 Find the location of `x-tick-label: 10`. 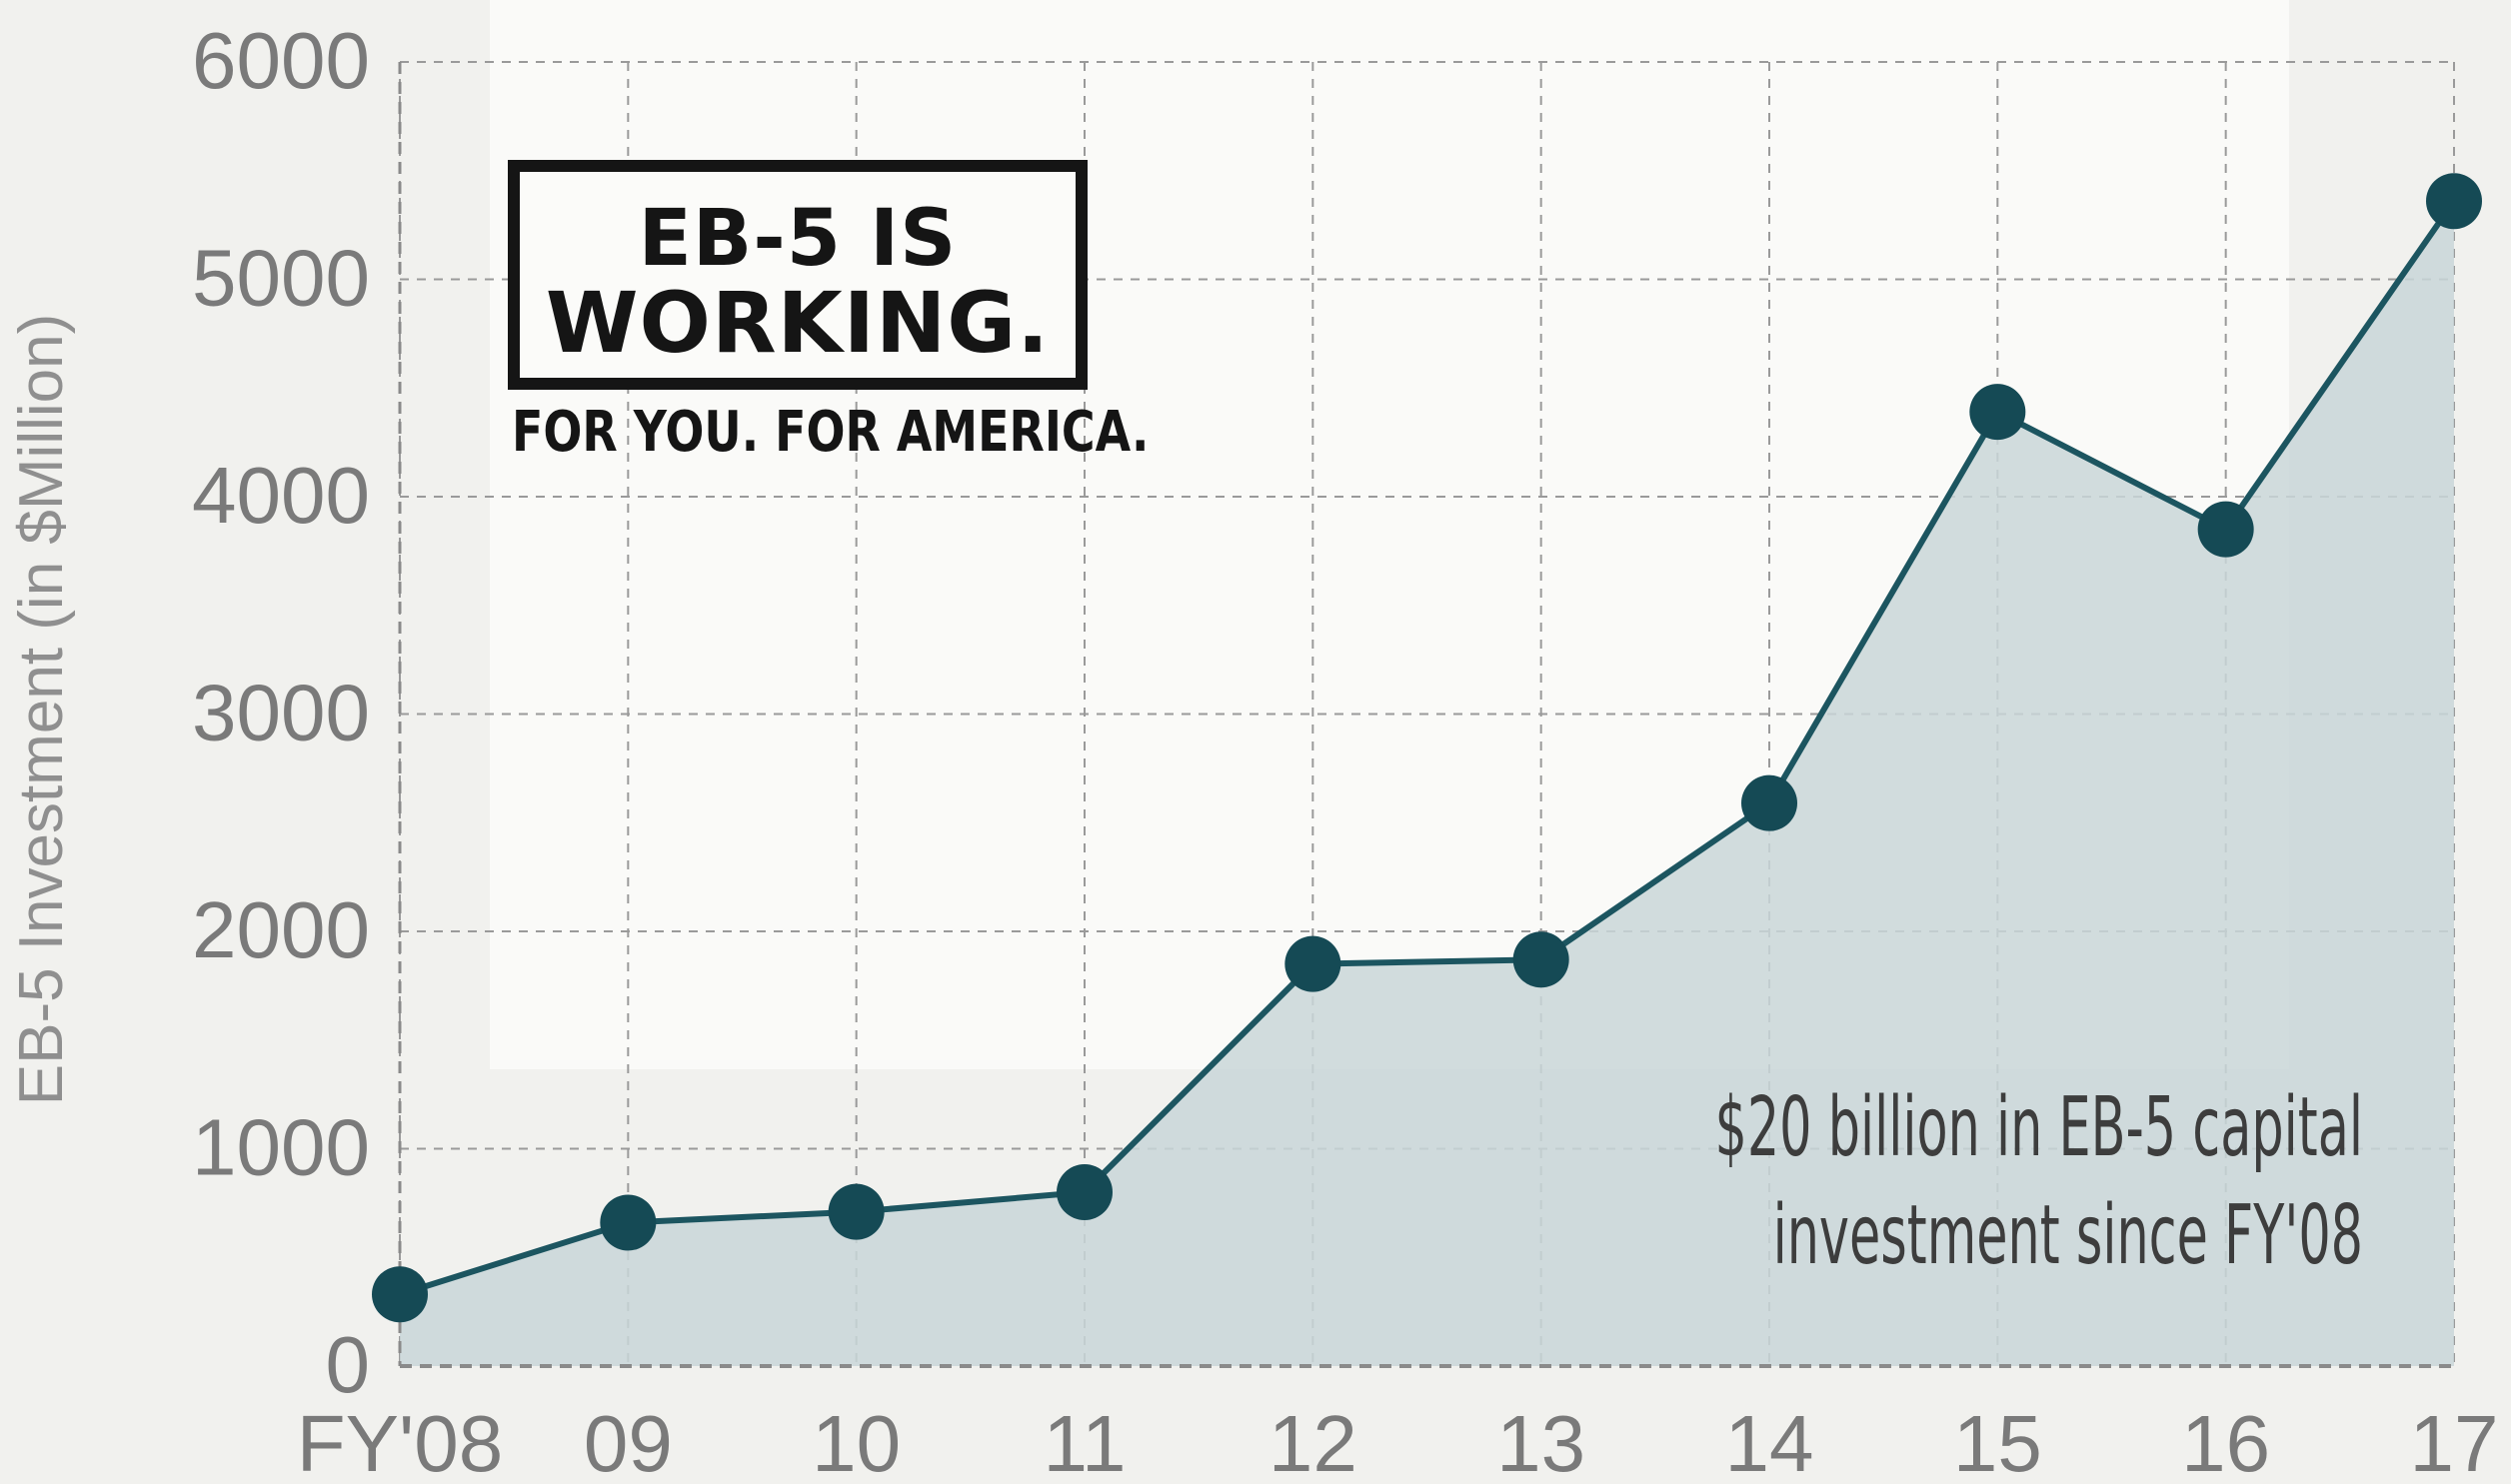

x-tick-label: 10 is located at coordinates (856, 1441).